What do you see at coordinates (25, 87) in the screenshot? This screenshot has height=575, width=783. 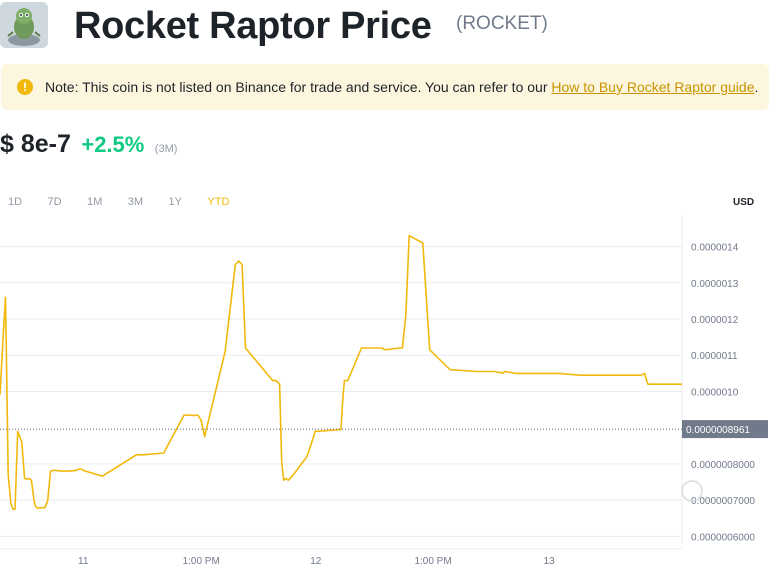 I see `exclamation-icon: !` at bounding box center [25, 87].